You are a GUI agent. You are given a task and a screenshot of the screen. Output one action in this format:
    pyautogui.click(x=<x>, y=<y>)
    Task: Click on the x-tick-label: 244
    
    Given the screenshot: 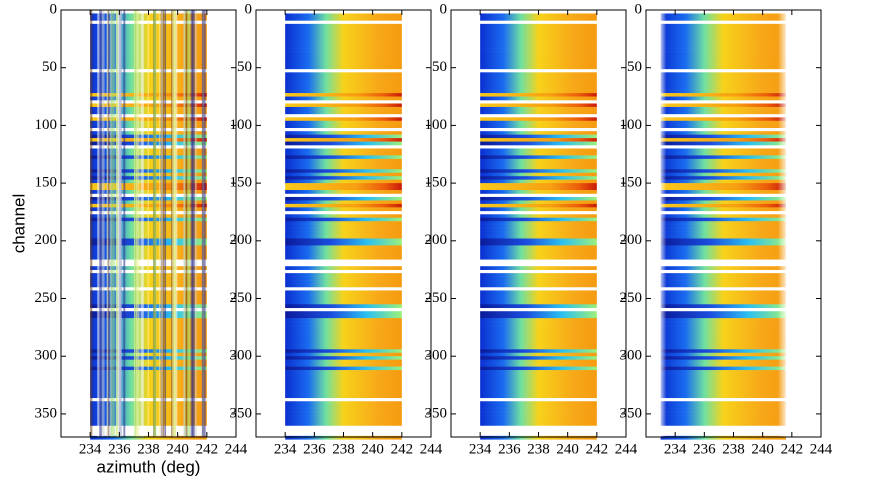 What is the action you would take?
    pyautogui.click(x=431, y=449)
    